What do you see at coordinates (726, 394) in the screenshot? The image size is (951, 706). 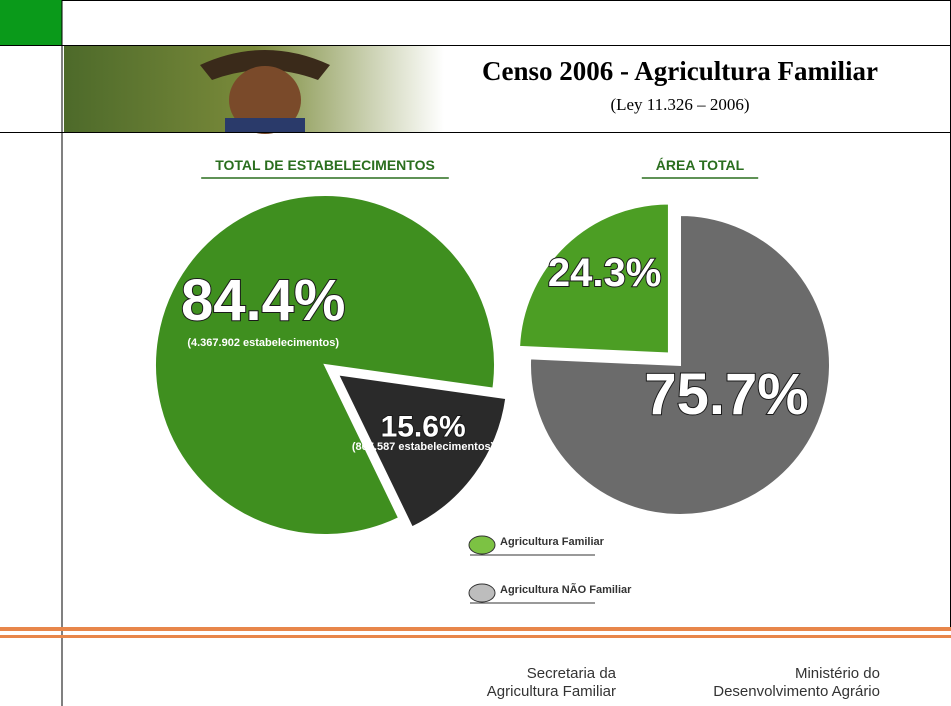 I see `value-label: 75.7%` at bounding box center [726, 394].